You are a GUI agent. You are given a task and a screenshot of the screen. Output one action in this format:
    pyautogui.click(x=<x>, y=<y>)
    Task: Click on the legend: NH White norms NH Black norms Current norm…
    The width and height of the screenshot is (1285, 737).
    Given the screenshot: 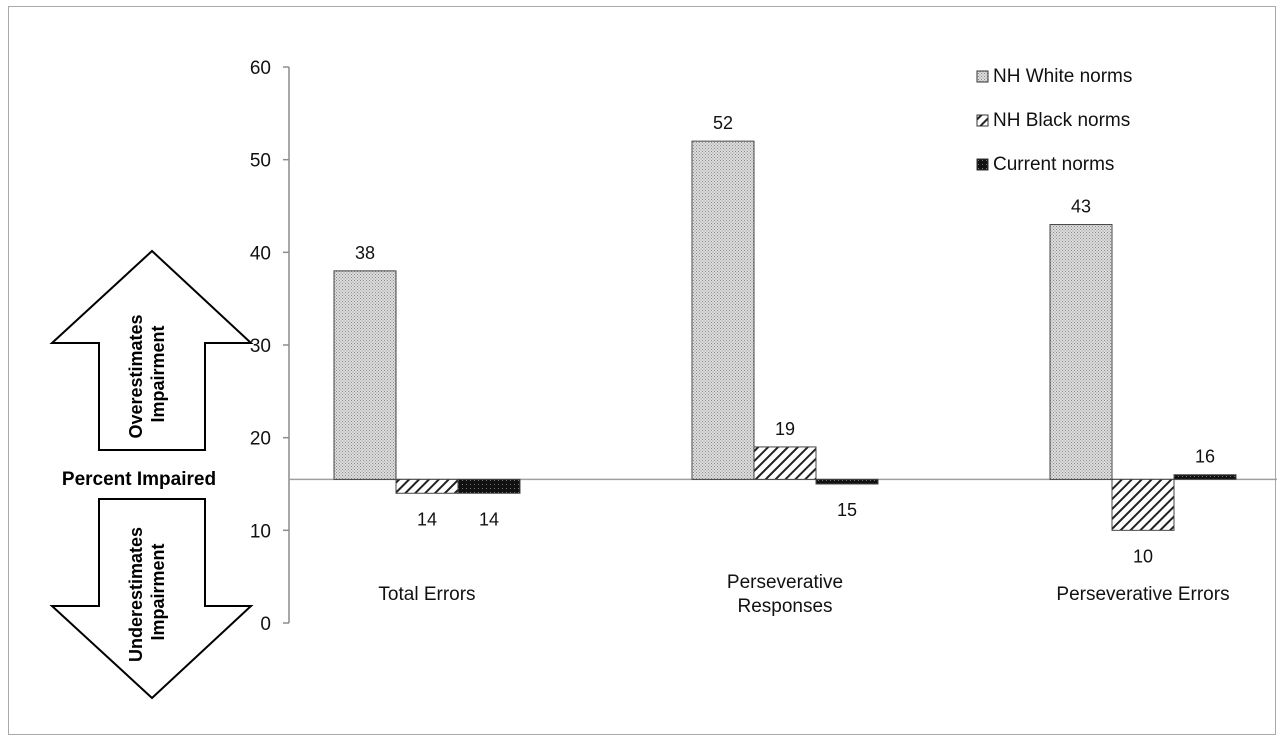 What is the action you would take?
    pyautogui.click(x=1054, y=120)
    